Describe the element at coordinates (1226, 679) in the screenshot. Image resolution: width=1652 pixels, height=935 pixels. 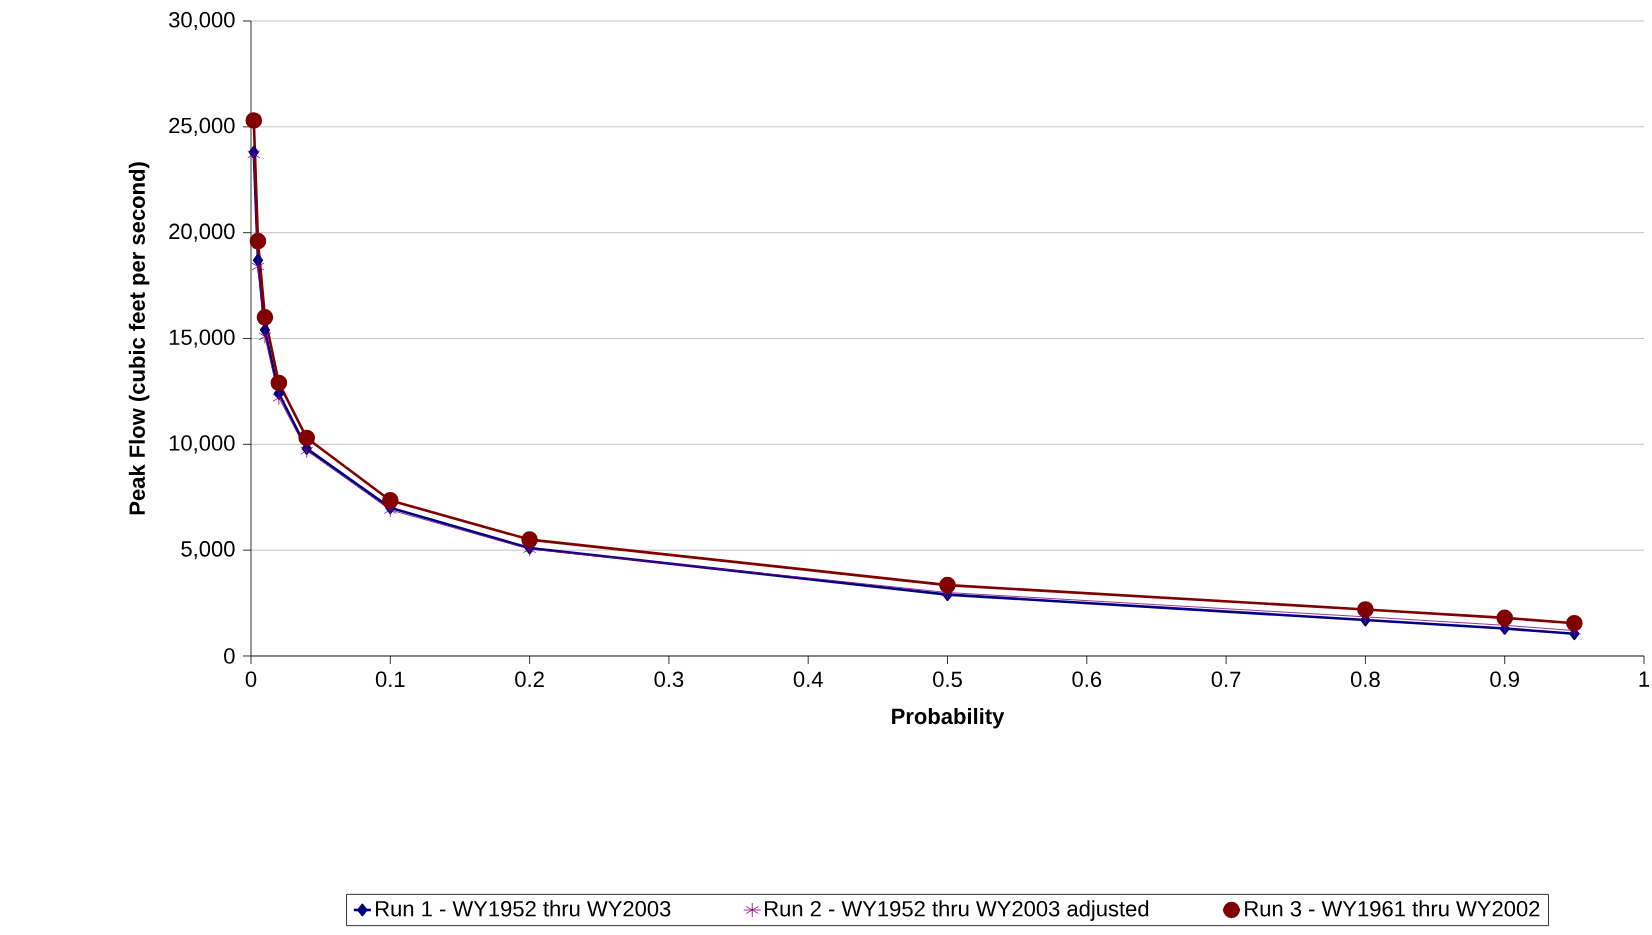
I see `x-tick-label: 0.7` at that location.